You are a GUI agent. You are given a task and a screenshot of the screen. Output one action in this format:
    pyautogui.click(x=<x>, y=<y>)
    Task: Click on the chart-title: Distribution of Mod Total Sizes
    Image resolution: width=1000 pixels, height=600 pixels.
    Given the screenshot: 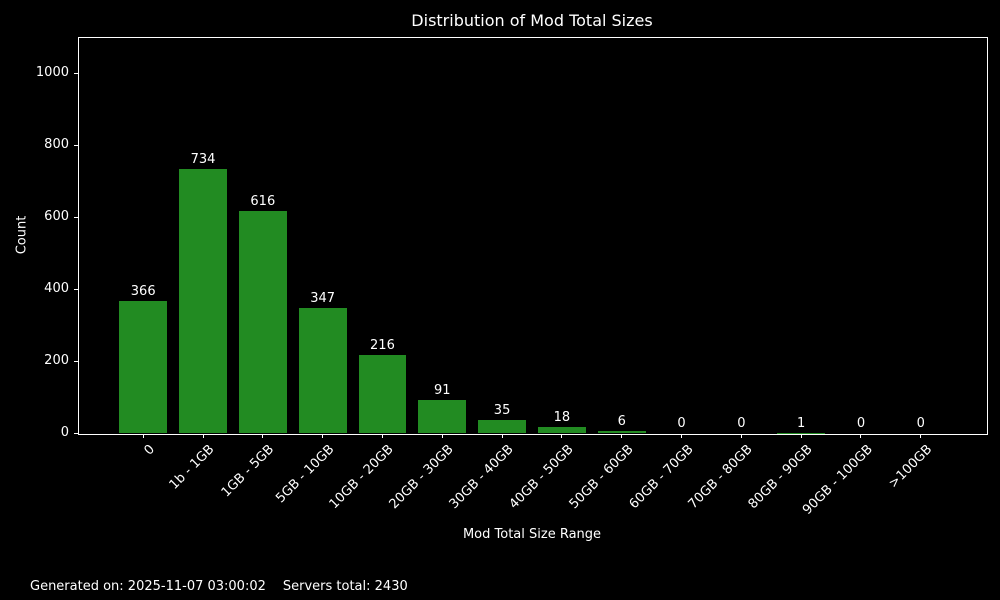 What is the action you would take?
    pyautogui.click(x=532, y=20)
    